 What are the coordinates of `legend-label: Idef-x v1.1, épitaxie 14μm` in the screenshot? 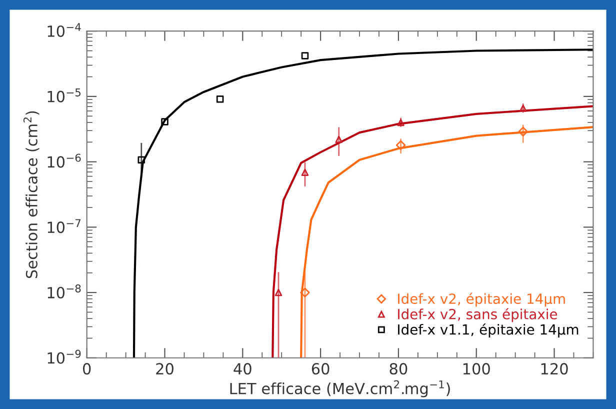 It's located at (488, 330).